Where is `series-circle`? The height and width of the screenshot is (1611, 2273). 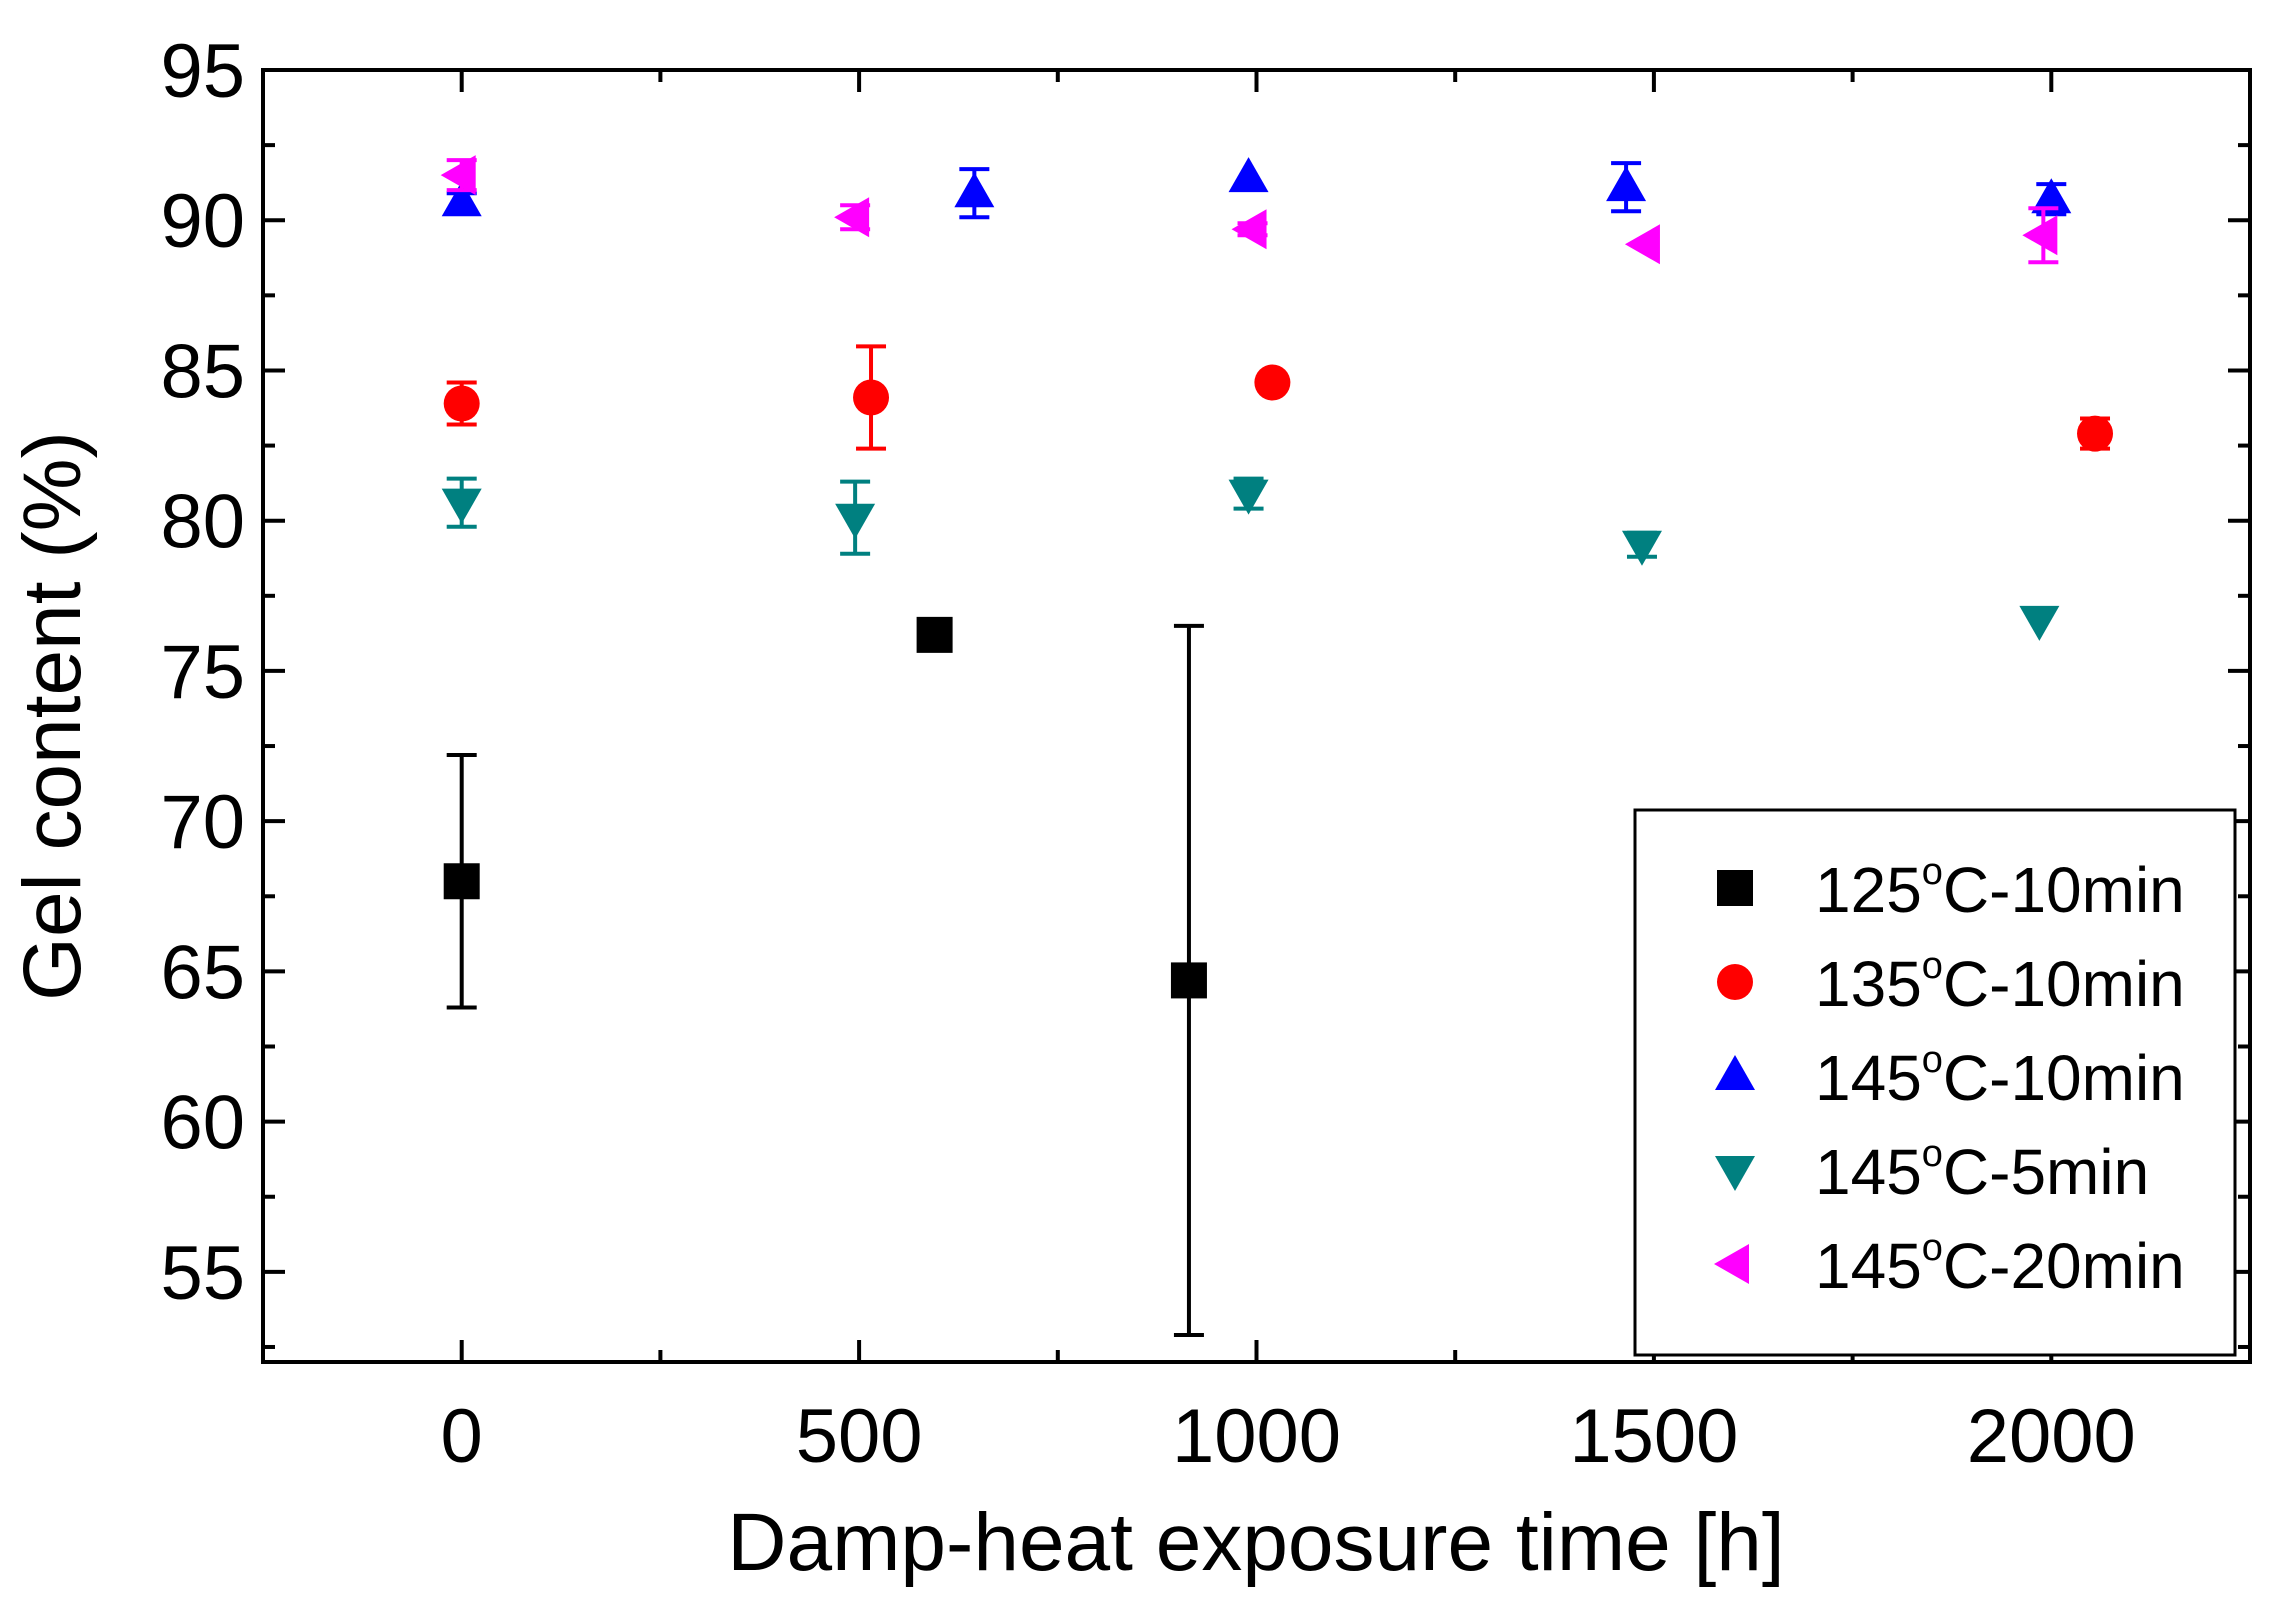
series-circle is located at coordinates (1278, 398).